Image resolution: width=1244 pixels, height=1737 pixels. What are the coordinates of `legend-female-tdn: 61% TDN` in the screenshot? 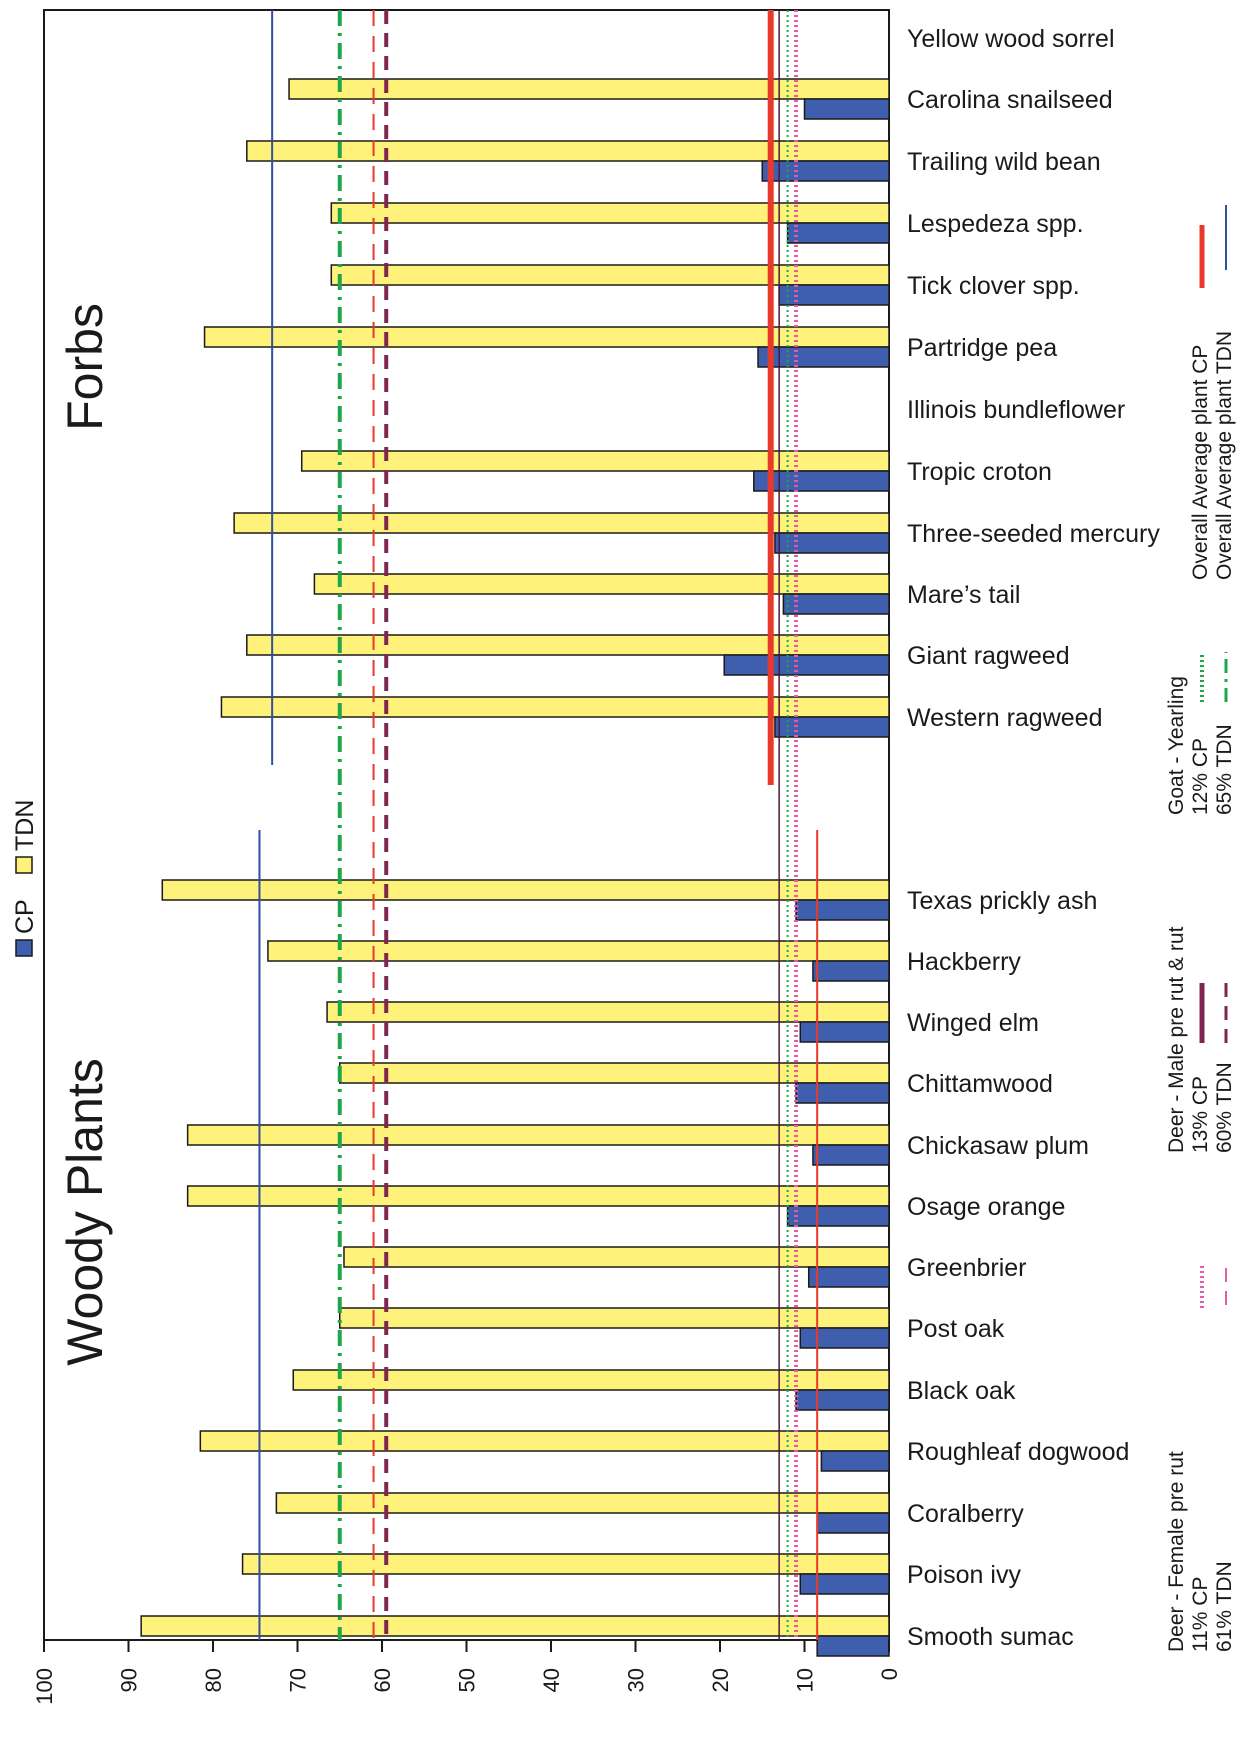 It's located at (1224, 1606).